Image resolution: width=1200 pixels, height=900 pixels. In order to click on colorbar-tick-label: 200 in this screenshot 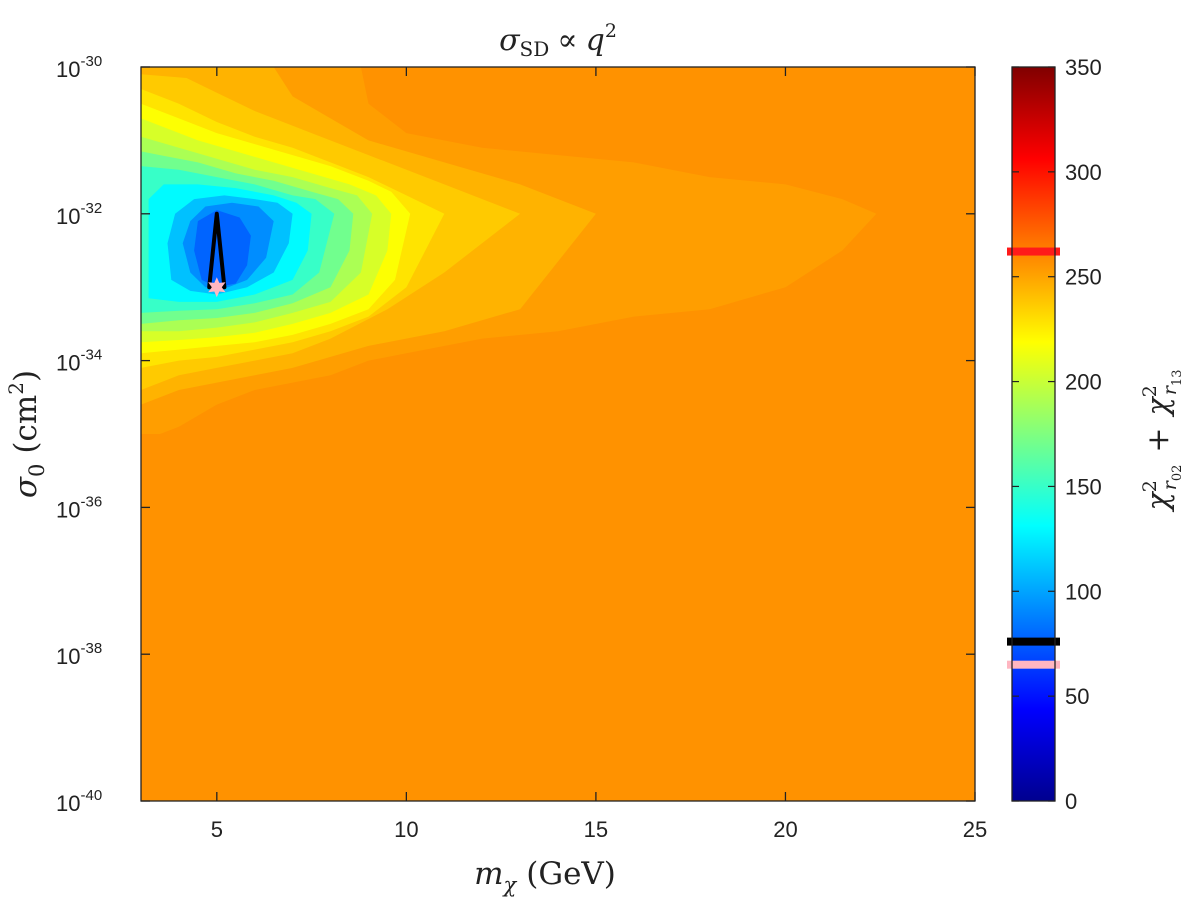, I will do `click(1083, 382)`.